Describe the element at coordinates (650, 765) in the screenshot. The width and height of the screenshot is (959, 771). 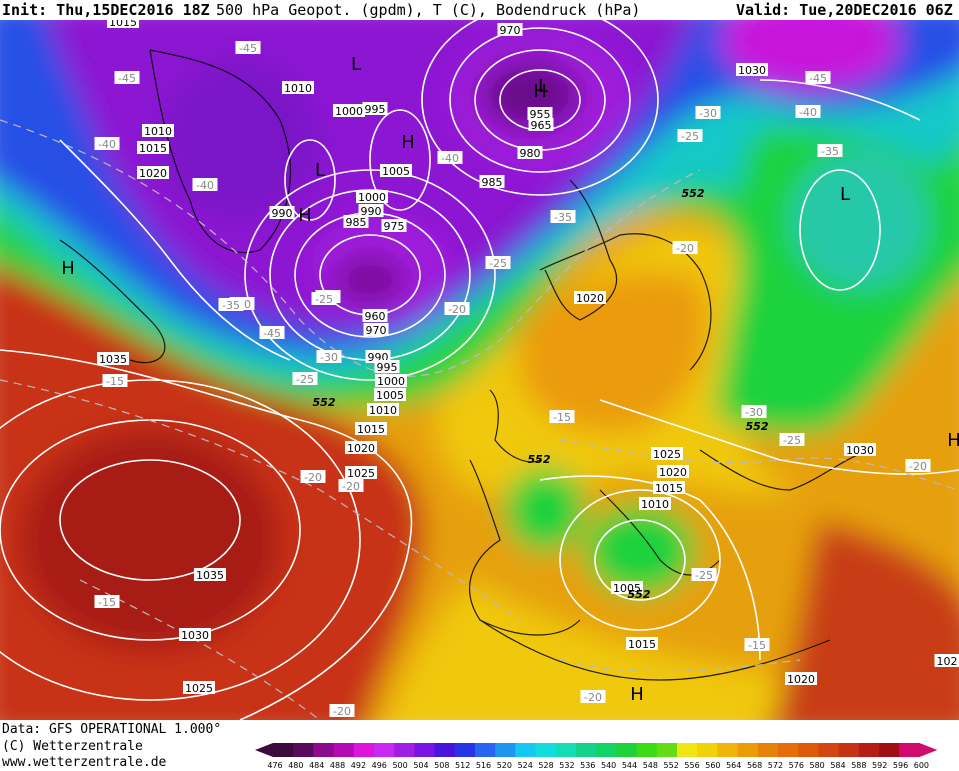
I see `scale-tick-label: 548` at that location.